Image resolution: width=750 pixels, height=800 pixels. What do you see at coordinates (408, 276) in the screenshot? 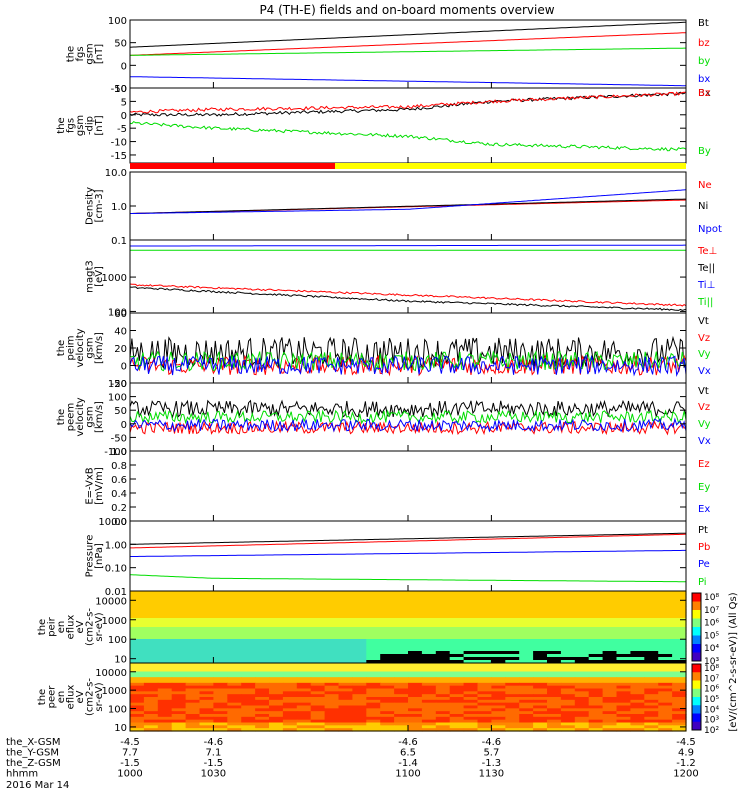
I see `panel-frame` at bounding box center [408, 276].